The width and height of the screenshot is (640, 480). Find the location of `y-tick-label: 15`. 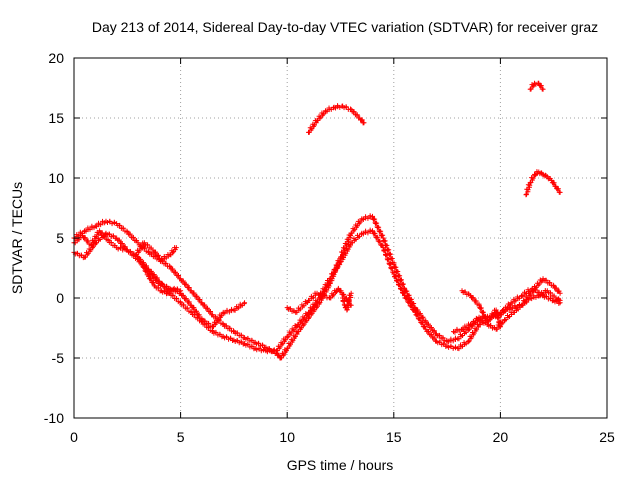

y-tick-label: 15 is located at coordinates (56, 118).